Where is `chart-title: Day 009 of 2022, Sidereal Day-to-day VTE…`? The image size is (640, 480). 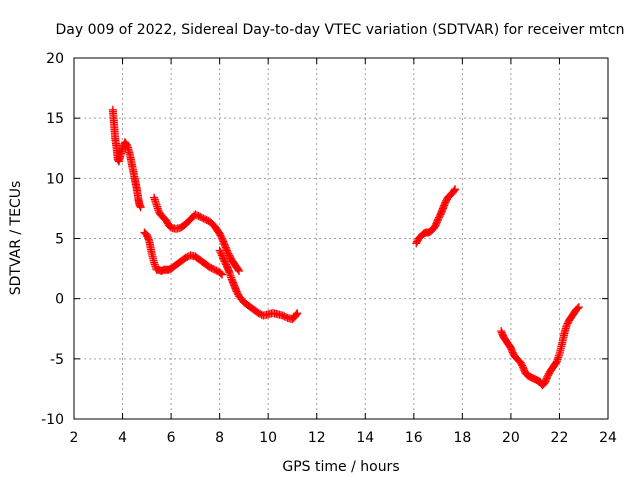 chart-title: Day 009 of 2022, Sidereal Day-to-day VTE… is located at coordinates (340, 30).